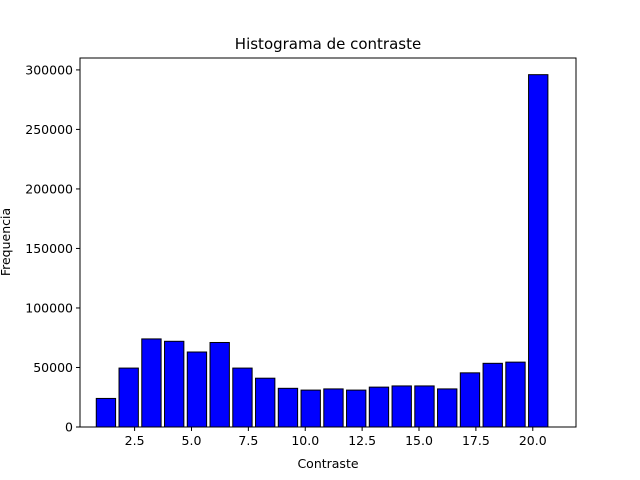  Describe the element at coordinates (533, 440) in the screenshot. I see `x-tick-label: 20.0` at that location.